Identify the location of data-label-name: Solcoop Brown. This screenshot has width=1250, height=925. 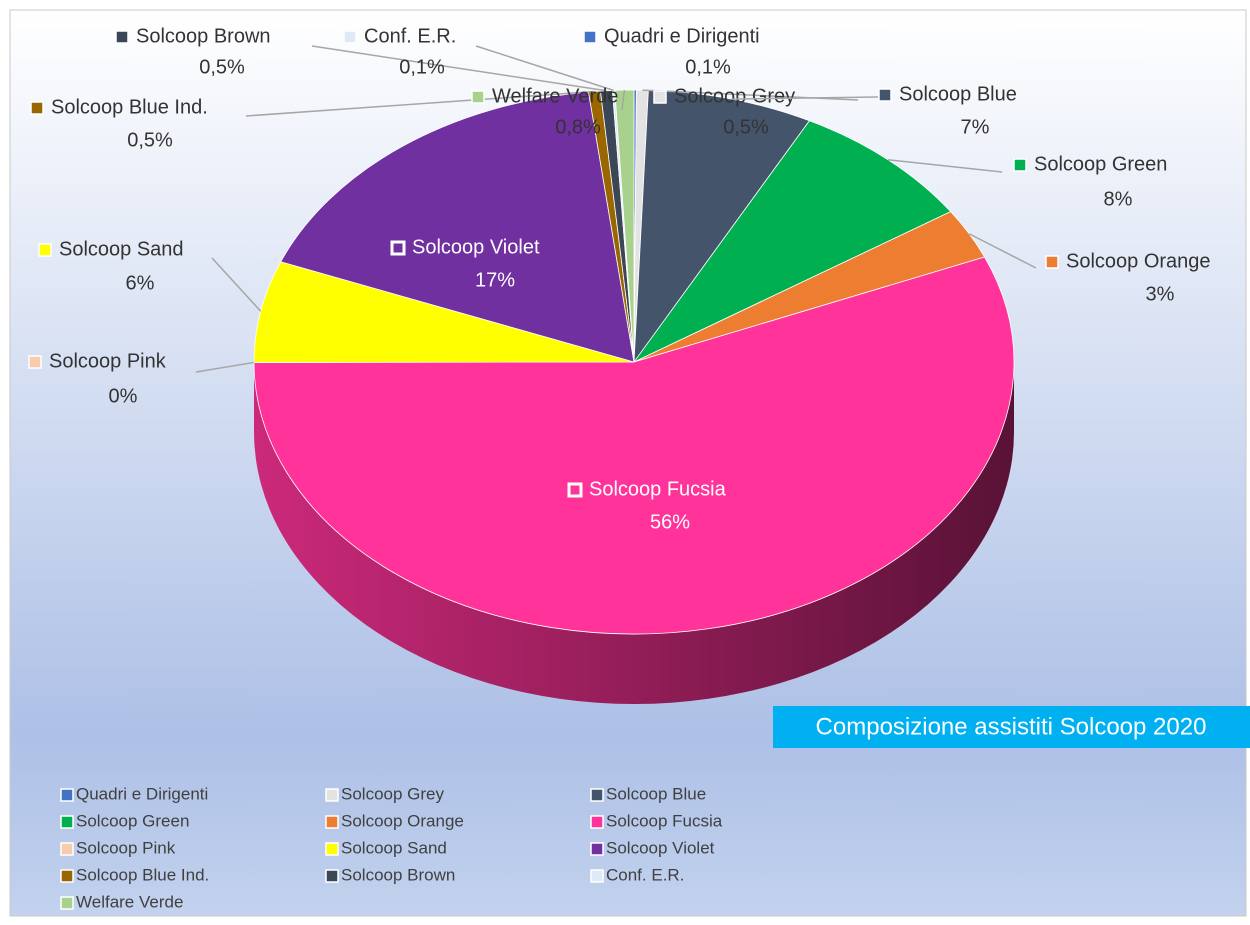
(203, 36).